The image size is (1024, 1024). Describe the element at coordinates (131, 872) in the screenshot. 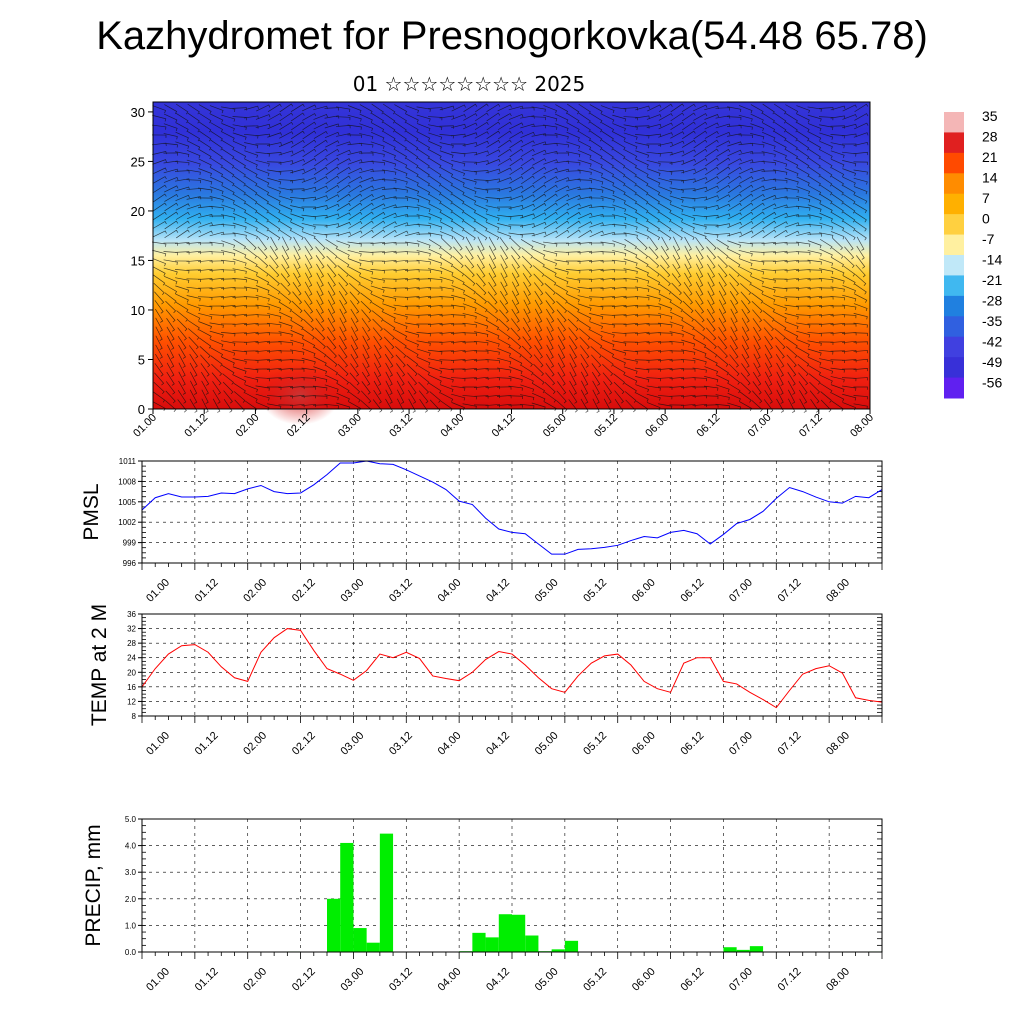

I see `y-tick-label: 3.0` at that location.